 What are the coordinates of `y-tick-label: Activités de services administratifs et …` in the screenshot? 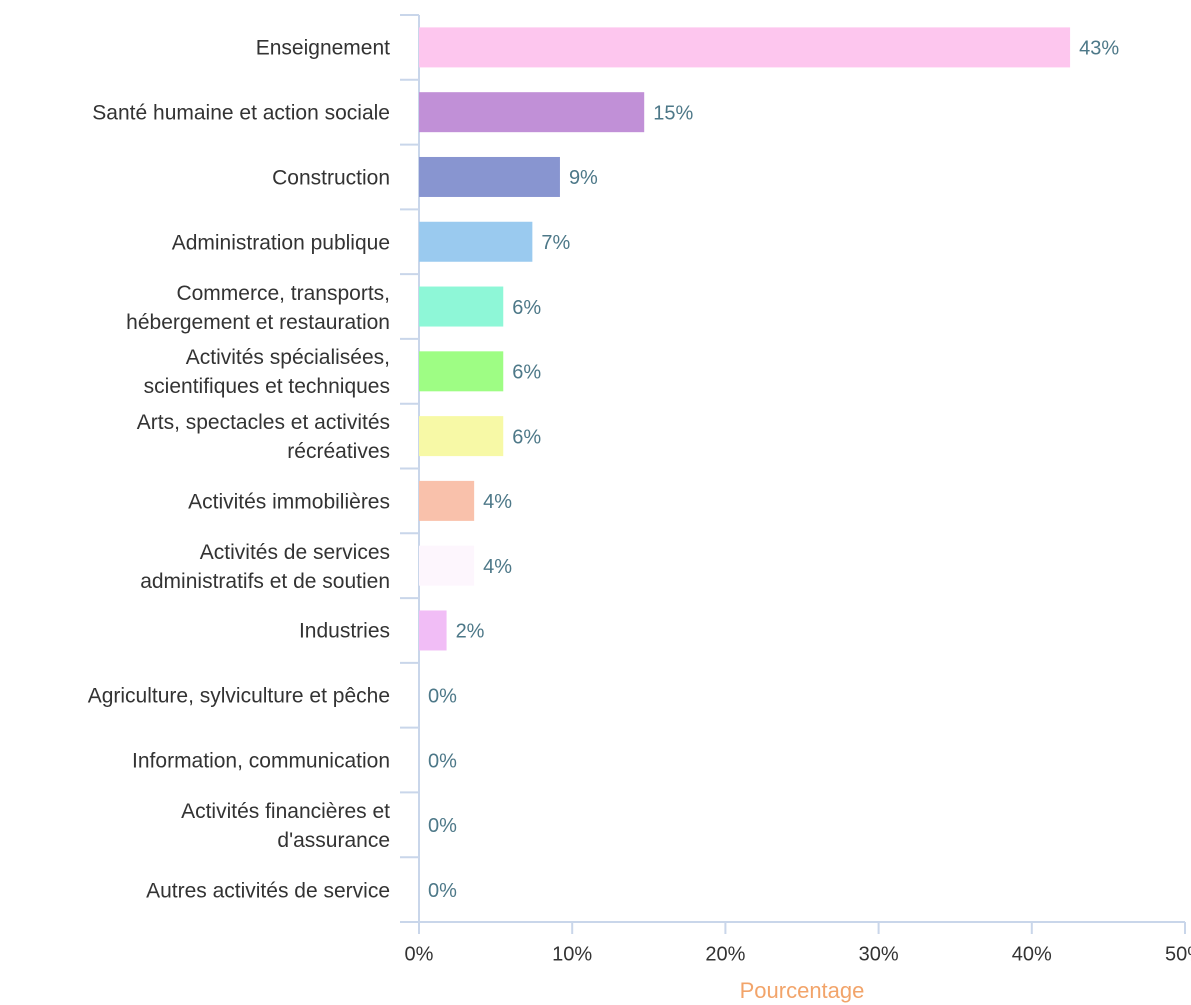 It's located at (265, 566).